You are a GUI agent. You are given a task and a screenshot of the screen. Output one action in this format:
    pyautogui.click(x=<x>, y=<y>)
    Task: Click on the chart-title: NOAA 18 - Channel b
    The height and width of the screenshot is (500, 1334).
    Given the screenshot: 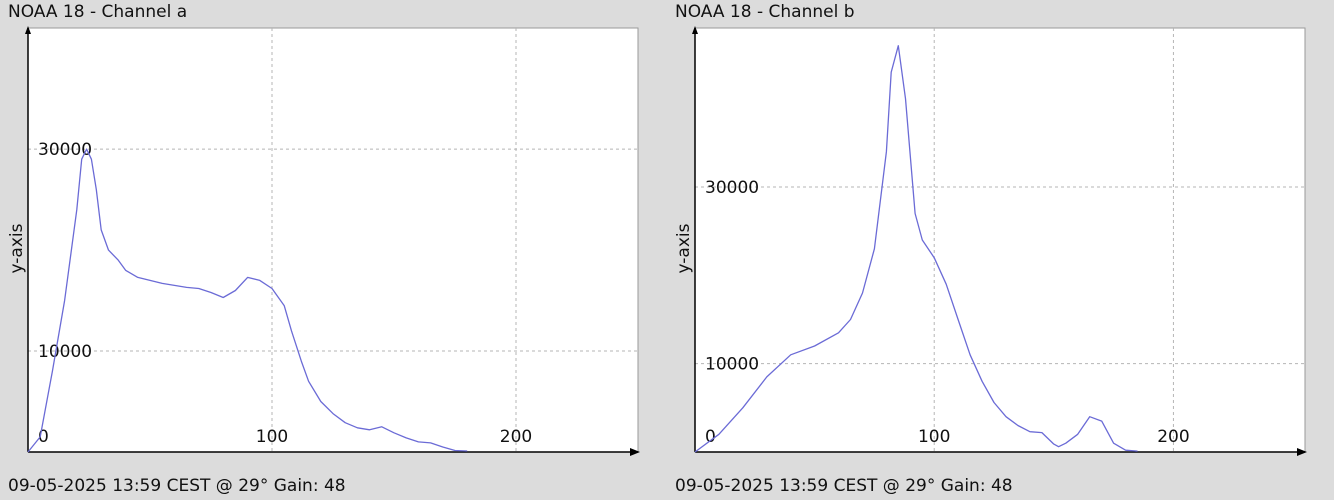 What is the action you would take?
    pyautogui.click(x=765, y=12)
    